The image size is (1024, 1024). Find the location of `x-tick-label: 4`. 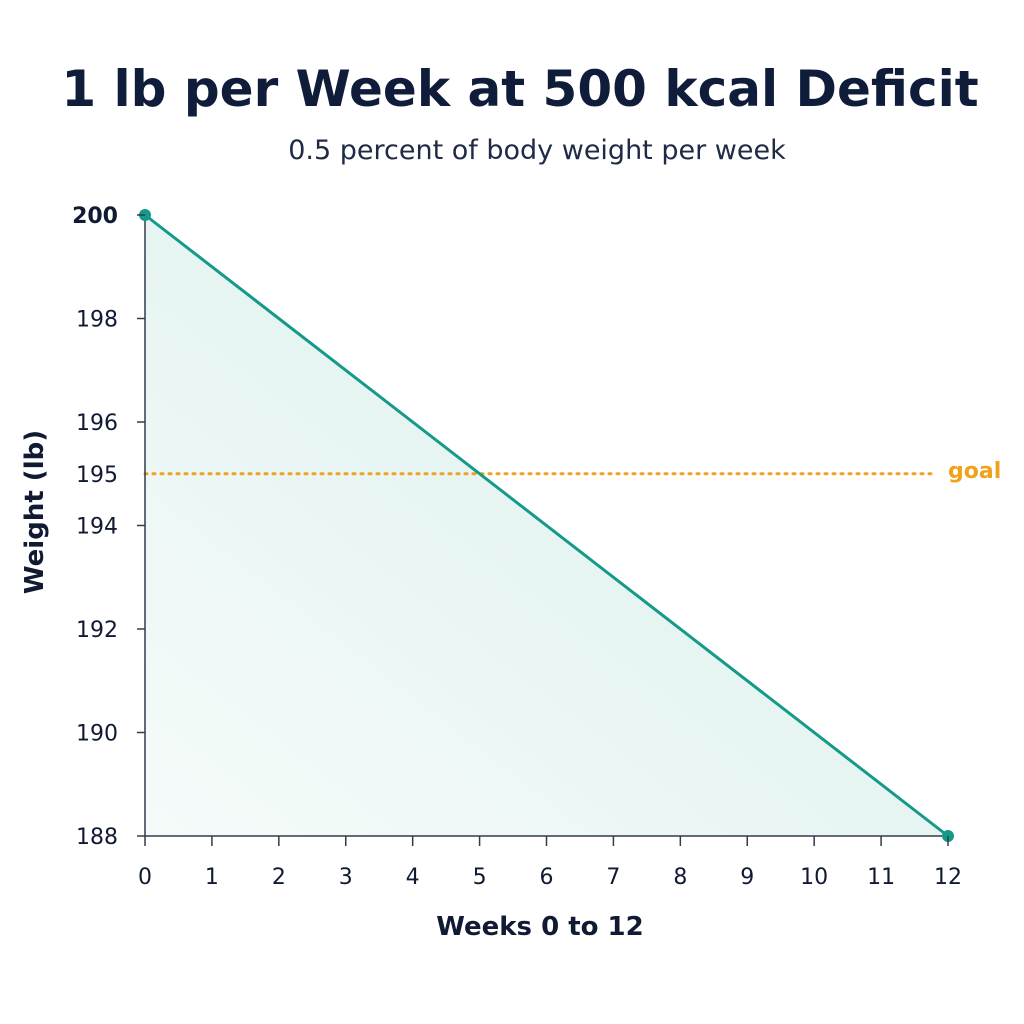

x-tick-label: 4 is located at coordinates (413, 877).